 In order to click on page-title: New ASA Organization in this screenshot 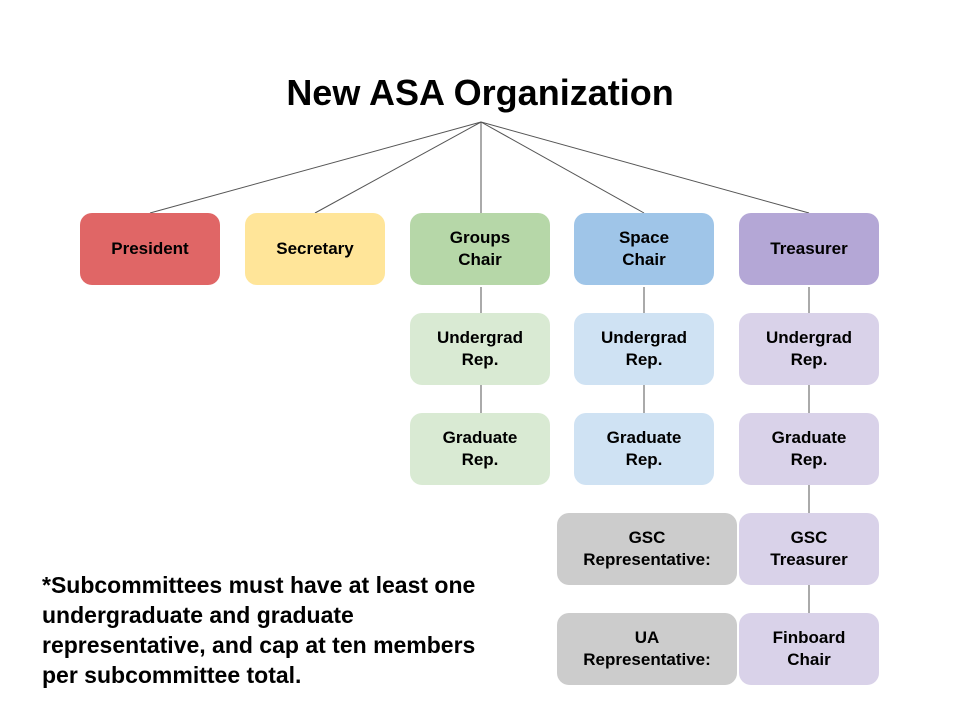, I will do `click(480, 92)`.